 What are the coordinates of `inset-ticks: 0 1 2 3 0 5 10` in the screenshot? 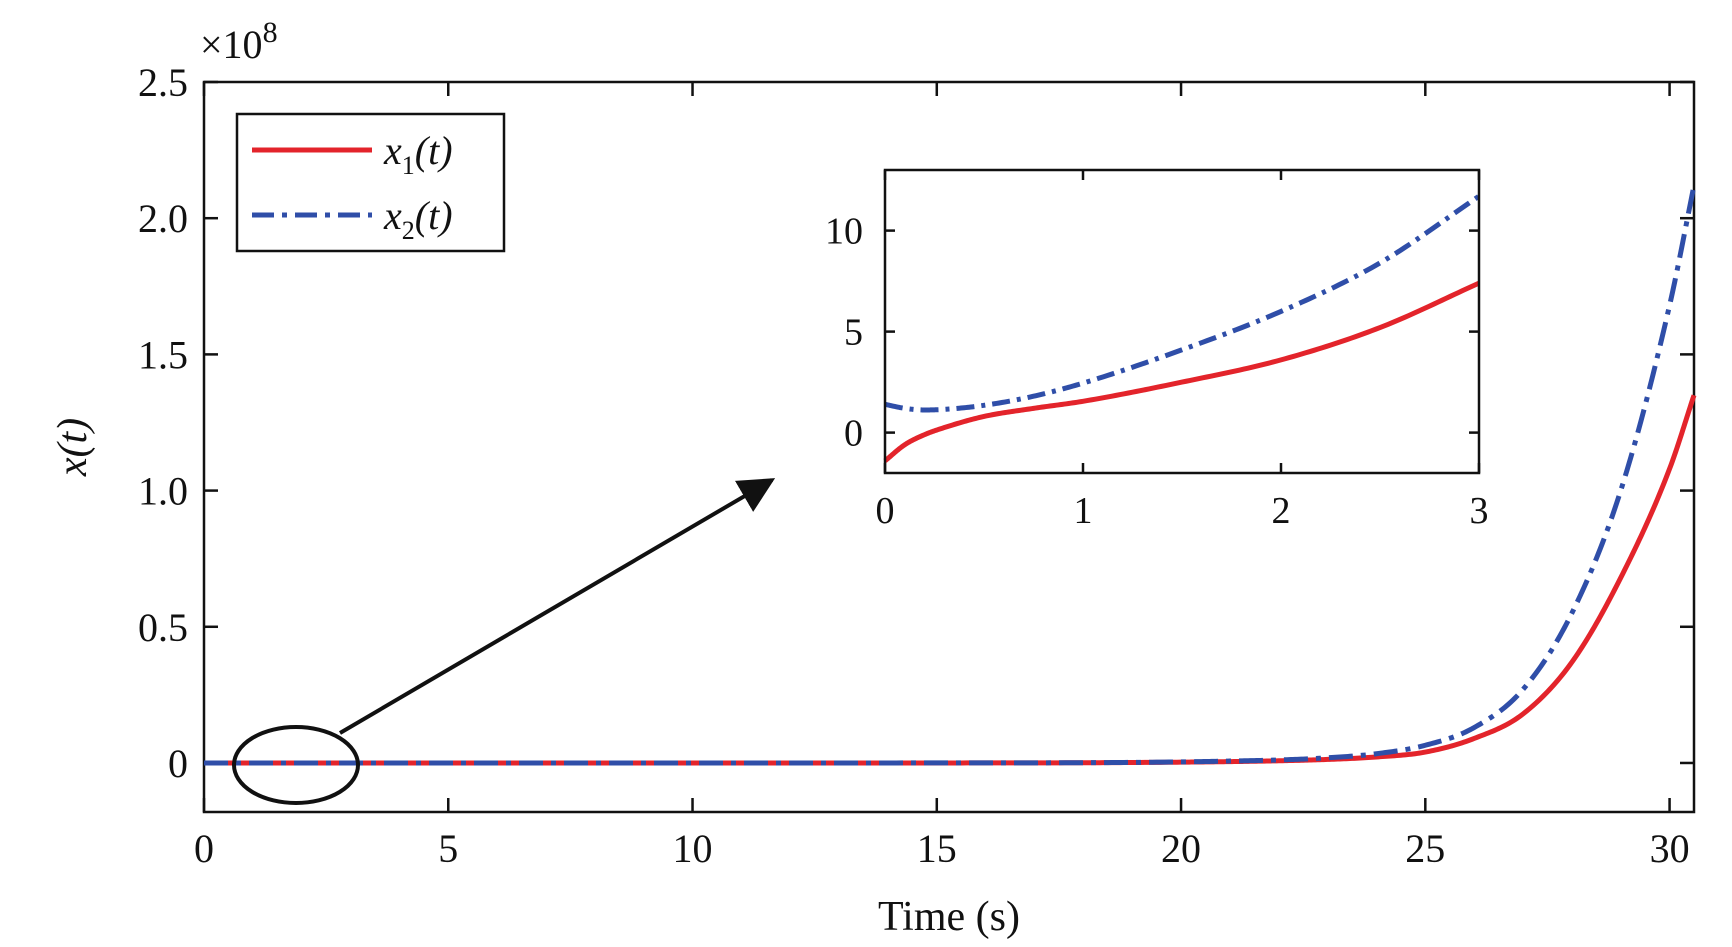 It's located at (1157, 351).